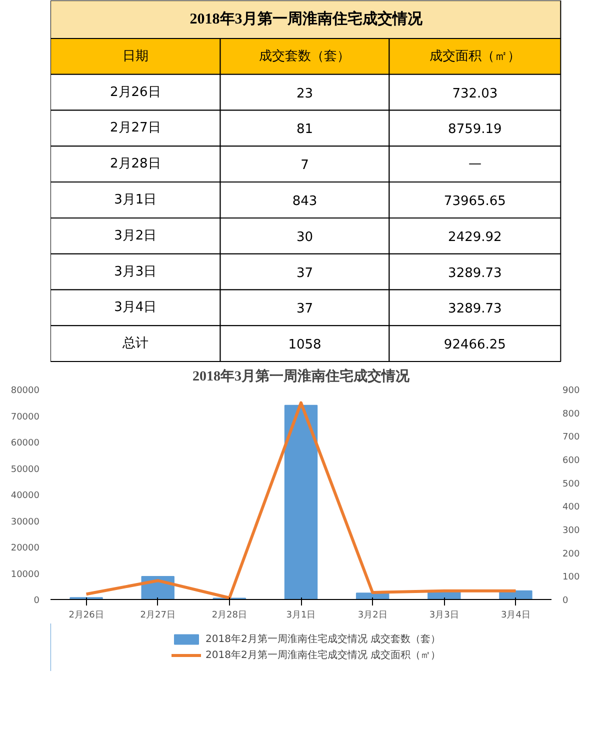  What do you see at coordinates (135, 164) in the screenshot?
I see `category-label: 2月28日` at bounding box center [135, 164].